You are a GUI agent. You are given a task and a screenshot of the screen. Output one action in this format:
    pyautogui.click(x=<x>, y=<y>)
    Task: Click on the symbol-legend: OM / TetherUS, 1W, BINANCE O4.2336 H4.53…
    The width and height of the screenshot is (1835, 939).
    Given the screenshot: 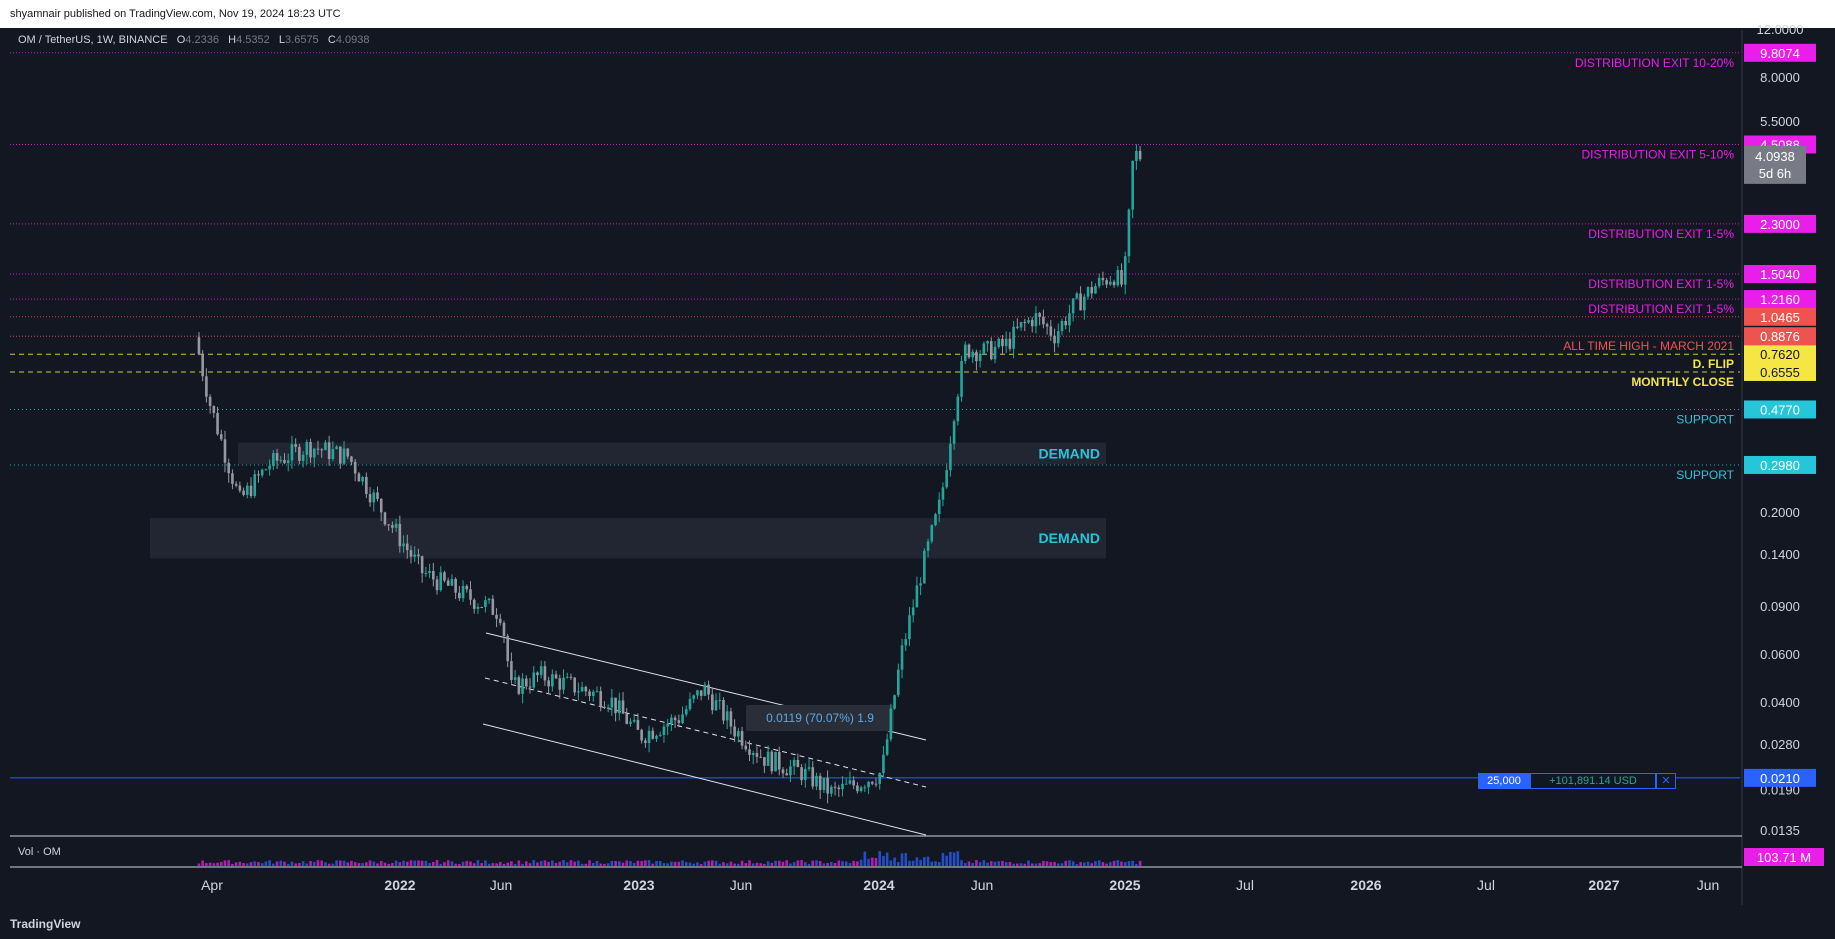 What is the action you would take?
    pyautogui.click(x=193, y=40)
    